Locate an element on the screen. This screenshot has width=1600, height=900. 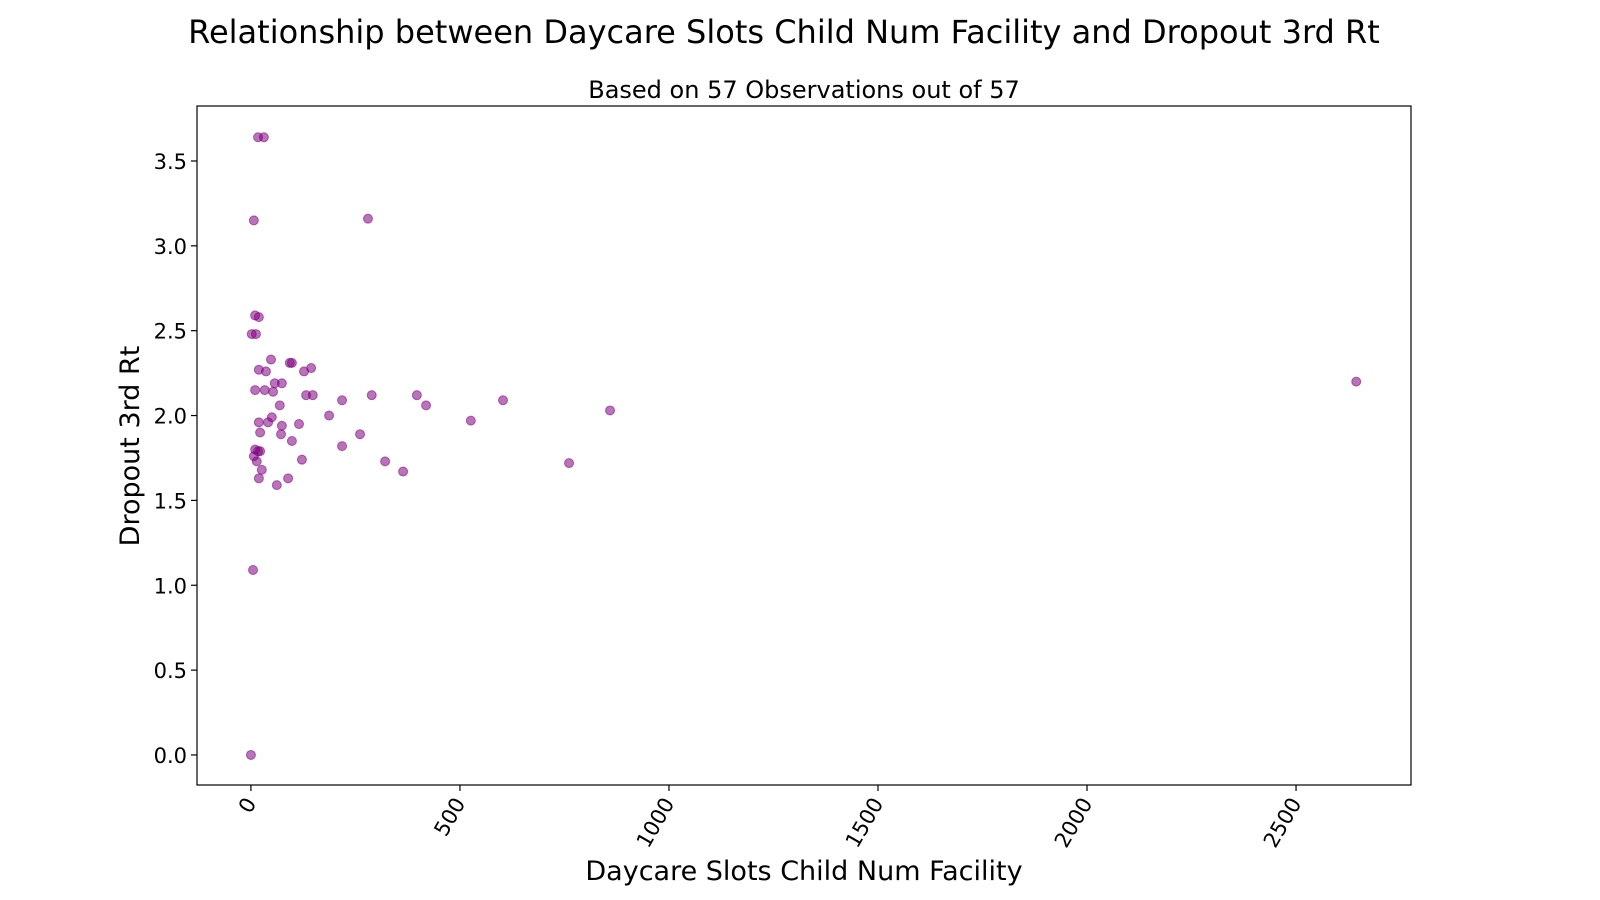
y-tick-label: 2.0 is located at coordinates (170, 417).